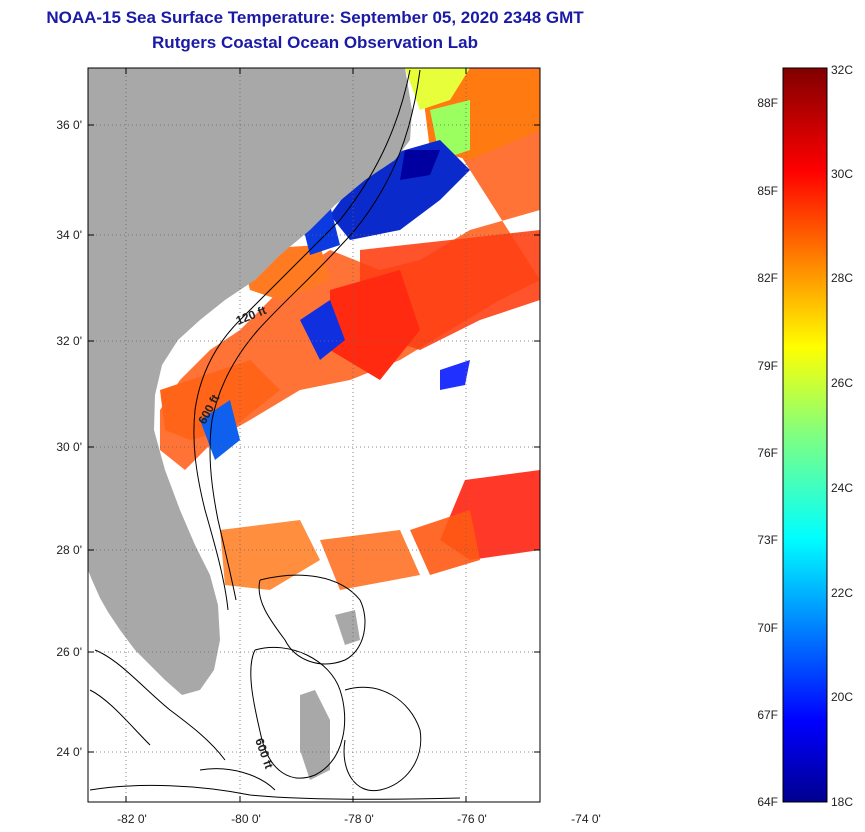  Describe the element at coordinates (767, 366) in the screenshot. I see `colorbar-f-label: 79F` at that location.